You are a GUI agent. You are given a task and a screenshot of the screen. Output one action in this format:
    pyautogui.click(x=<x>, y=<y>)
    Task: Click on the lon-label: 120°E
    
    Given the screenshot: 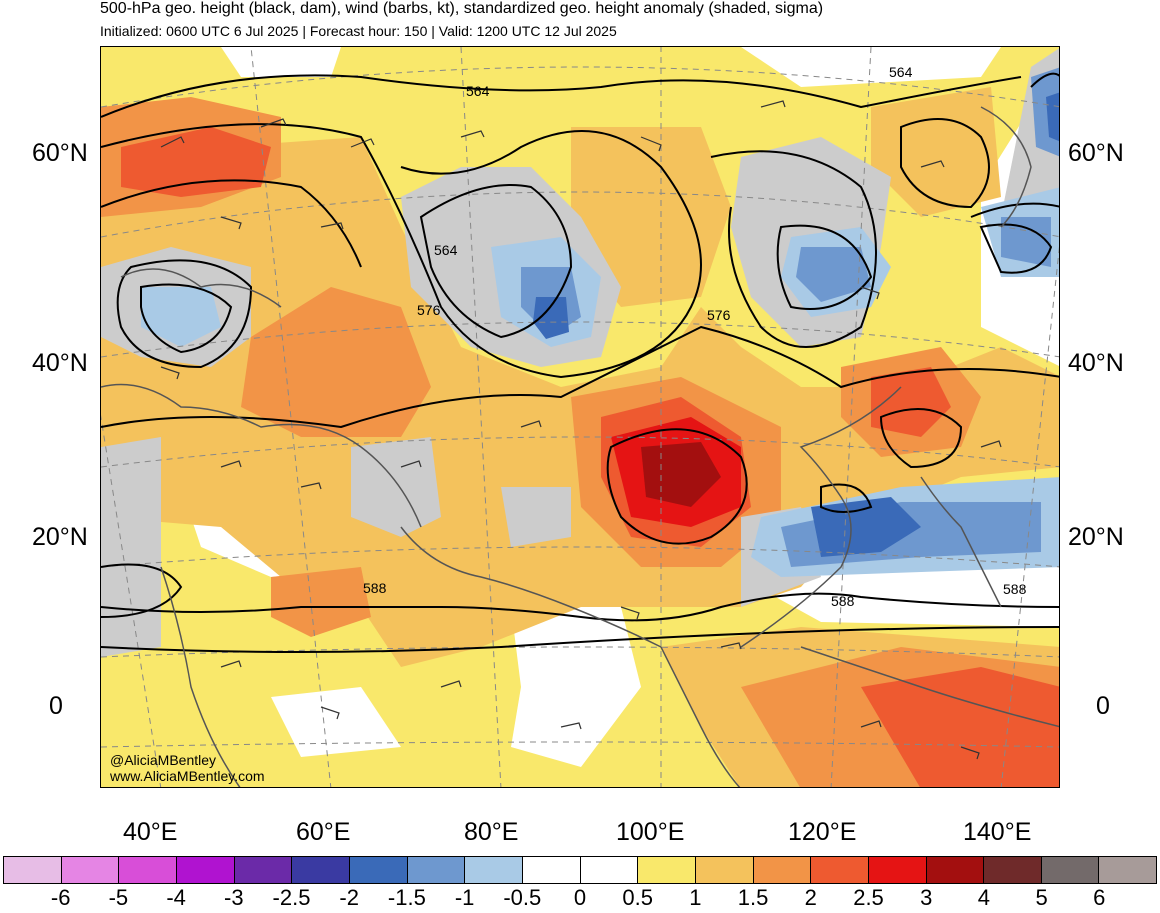 What is the action you would take?
    pyautogui.click(x=822, y=832)
    